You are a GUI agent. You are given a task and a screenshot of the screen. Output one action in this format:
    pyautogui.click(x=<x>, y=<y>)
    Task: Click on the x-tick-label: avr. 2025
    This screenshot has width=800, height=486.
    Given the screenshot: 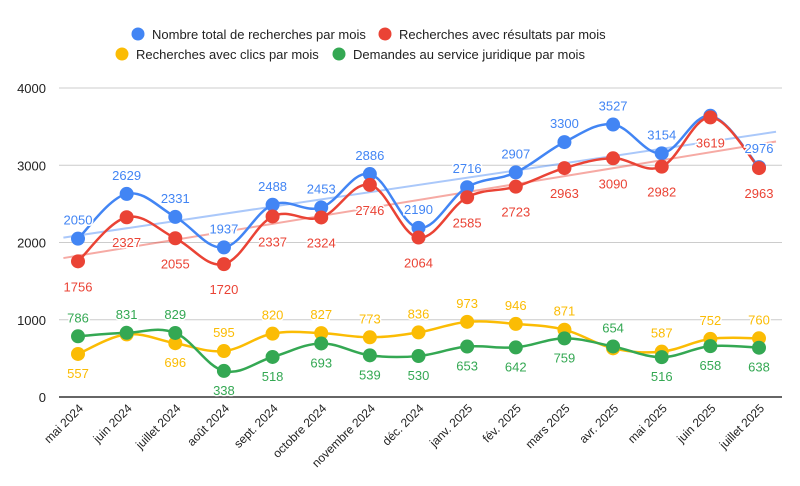 What is the action you would take?
    pyautogui.click(x=598, y=423)
    